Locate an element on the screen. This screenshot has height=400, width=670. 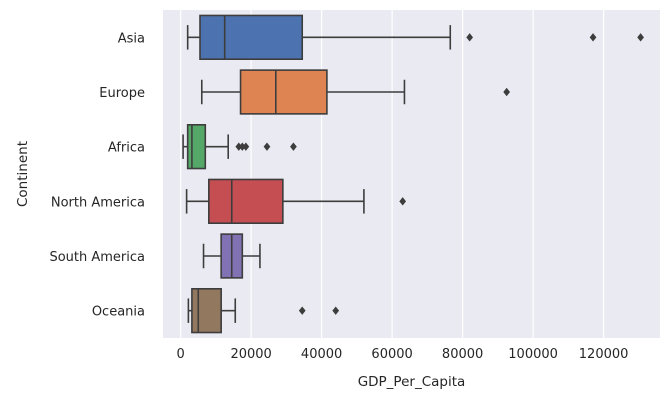
x-tick-label: 40000 is located at coordinates (321, 354).